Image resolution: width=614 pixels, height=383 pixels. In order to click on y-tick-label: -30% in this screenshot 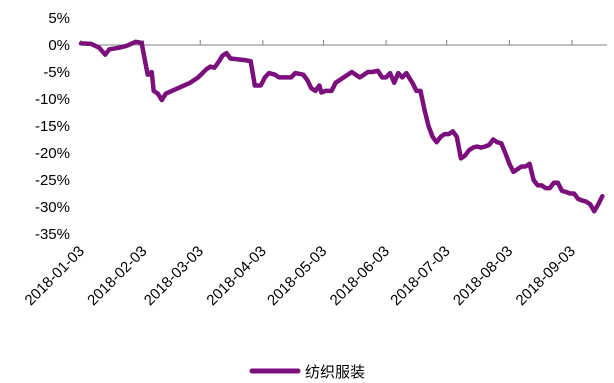, I will do `click(52, 207)`.